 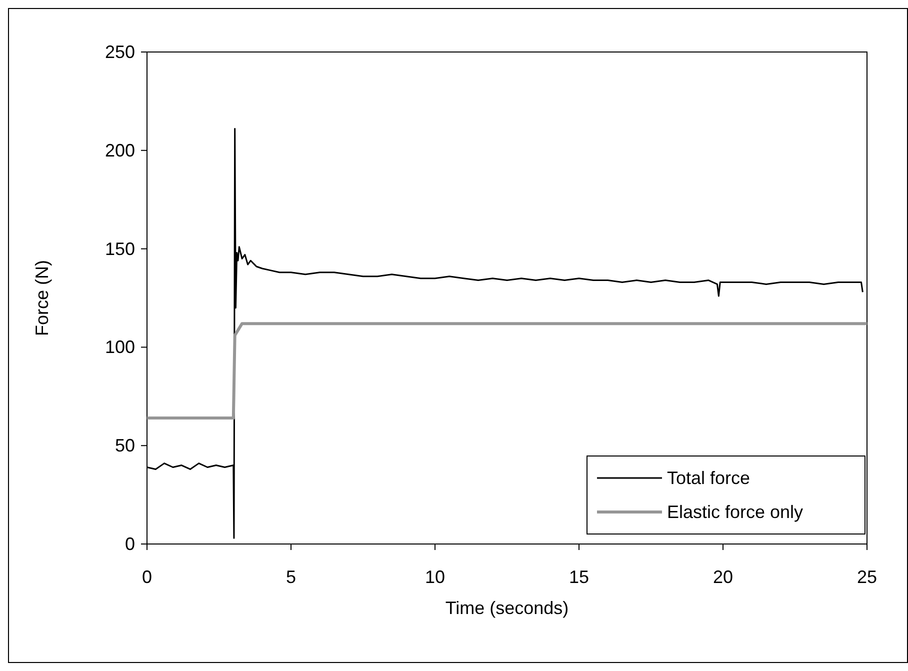 I want to click on x-axis-title: Time (seconds), so click(x=507, y=608).